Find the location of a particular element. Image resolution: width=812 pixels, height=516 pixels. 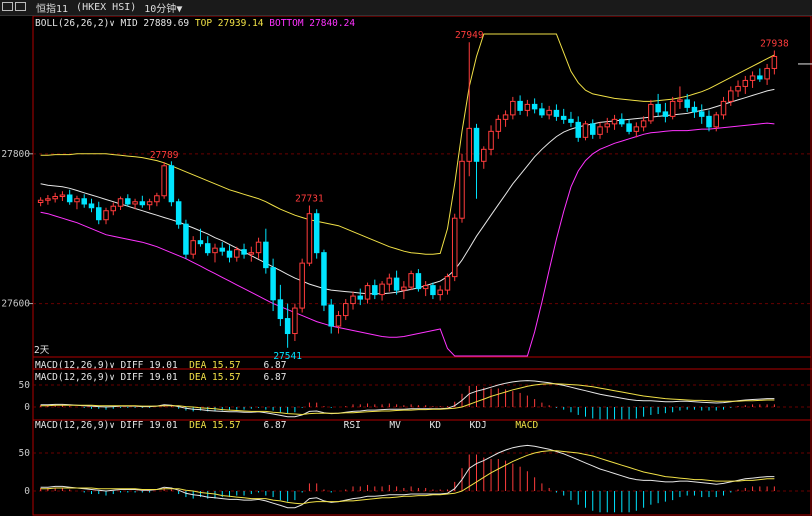

macd-1-axis-label: 50 is located at coordinates (25, 385).